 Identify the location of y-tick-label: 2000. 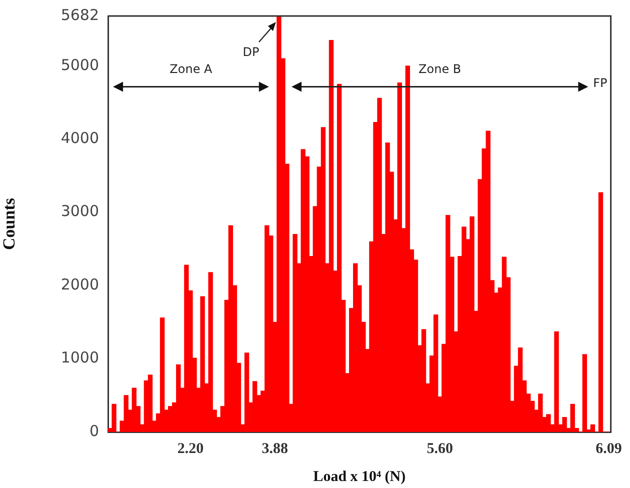
(79, 284).